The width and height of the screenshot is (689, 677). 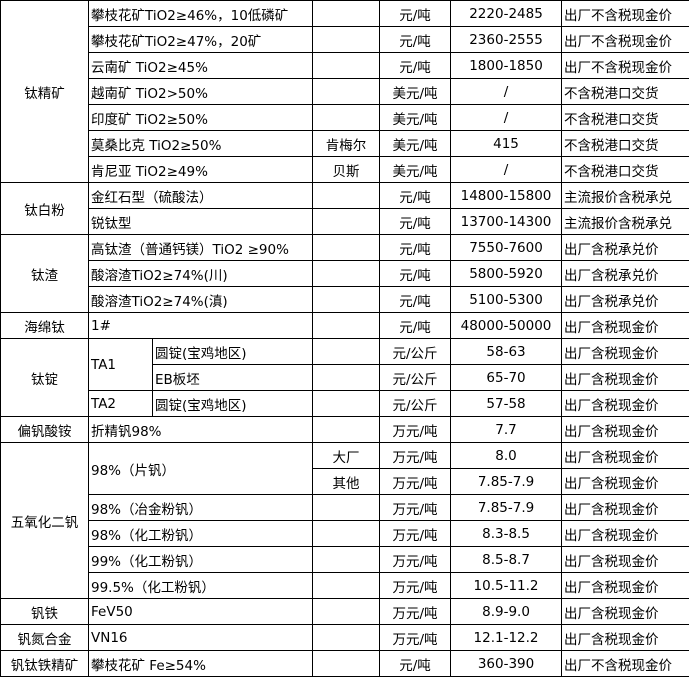 I want to click on category-cell: 偏钒酸铵, so click(x=44, y=429).